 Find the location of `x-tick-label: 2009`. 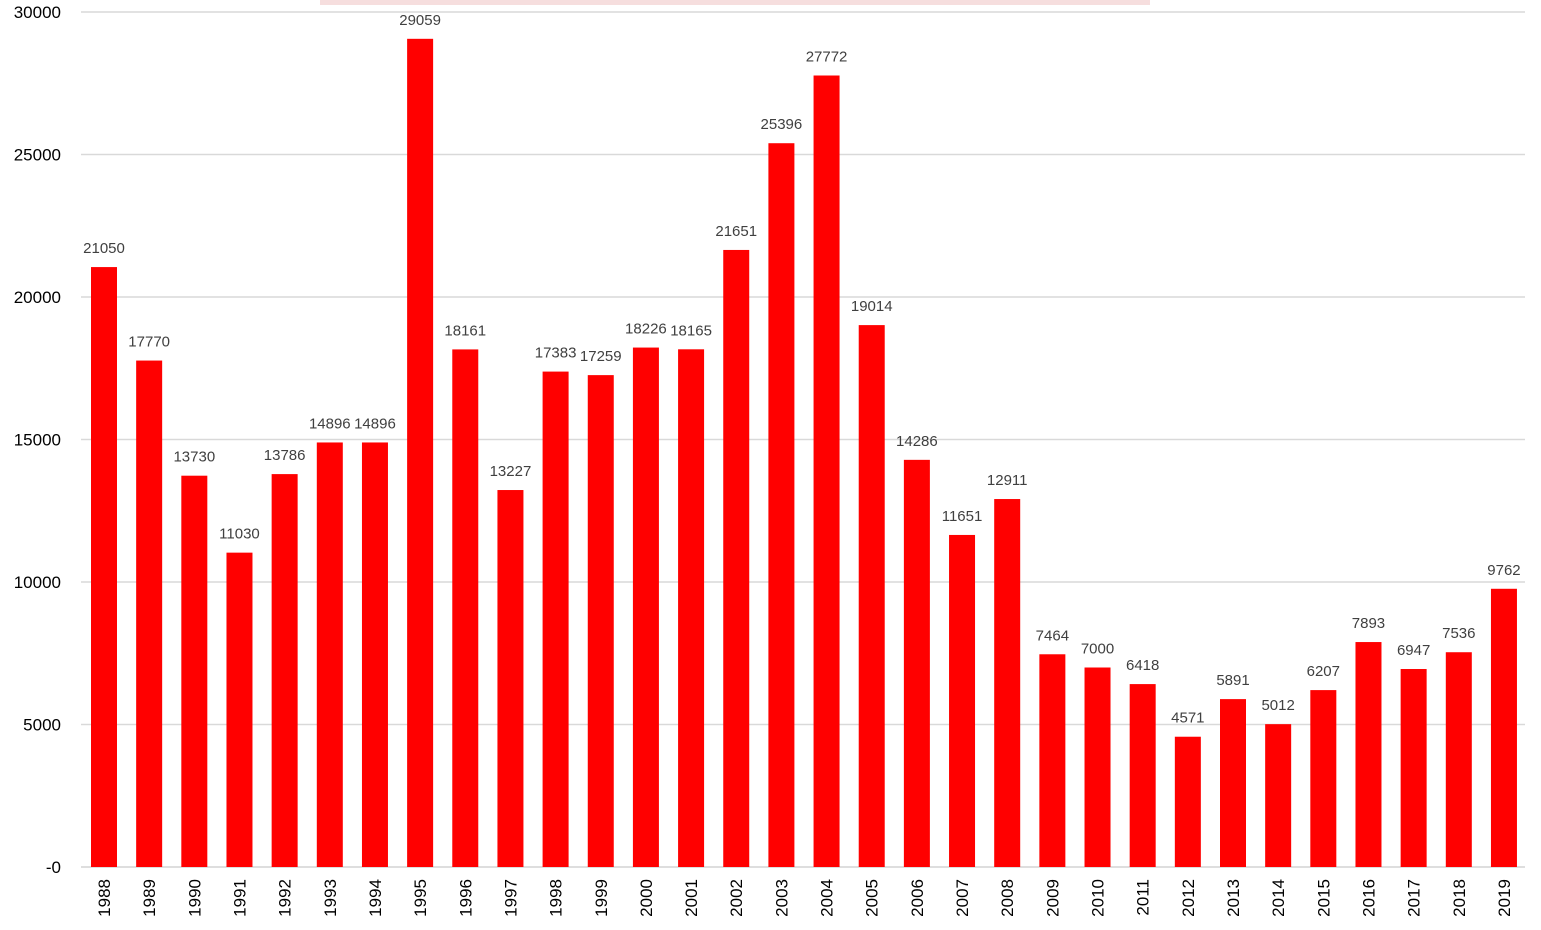

x-tick-label: 2009 is located at coordinates (1052, 898).